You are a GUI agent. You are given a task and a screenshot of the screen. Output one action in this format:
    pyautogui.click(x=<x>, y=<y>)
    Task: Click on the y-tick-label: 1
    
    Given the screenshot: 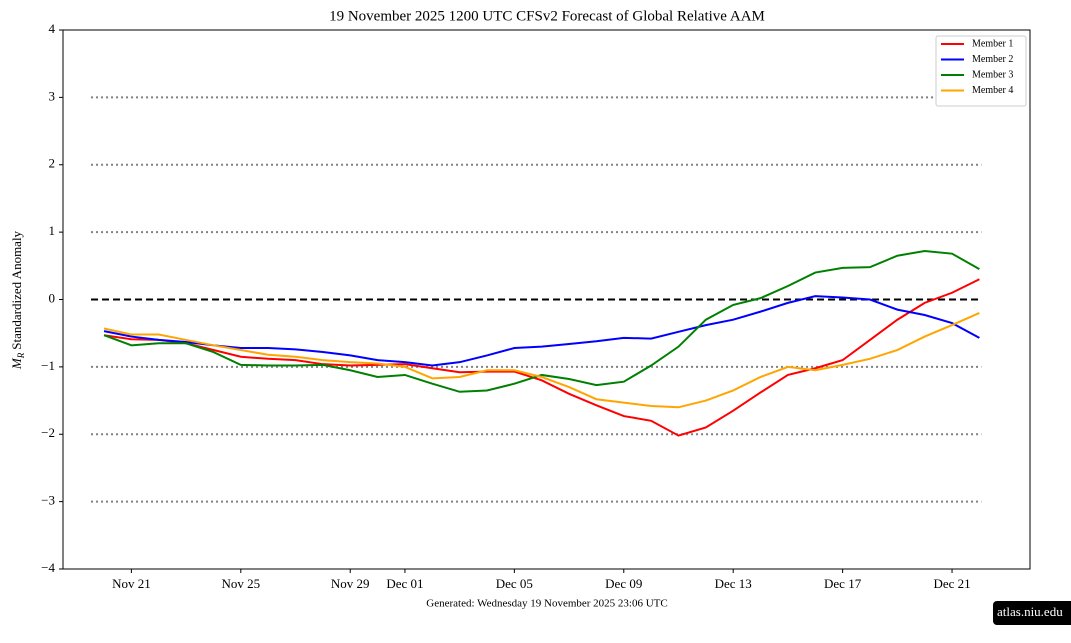 What is the action you would take?
    pyautogui.click(x=52, y=230)
    